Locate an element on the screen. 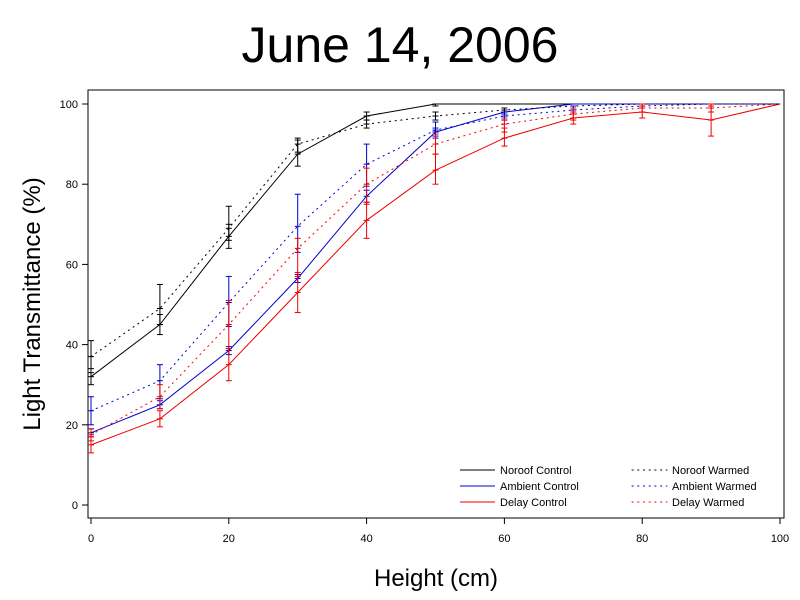 Image resolution: width=800 pixels, height=600 pixels. x-tick-label: 40 is located at coordinates (366, 539).